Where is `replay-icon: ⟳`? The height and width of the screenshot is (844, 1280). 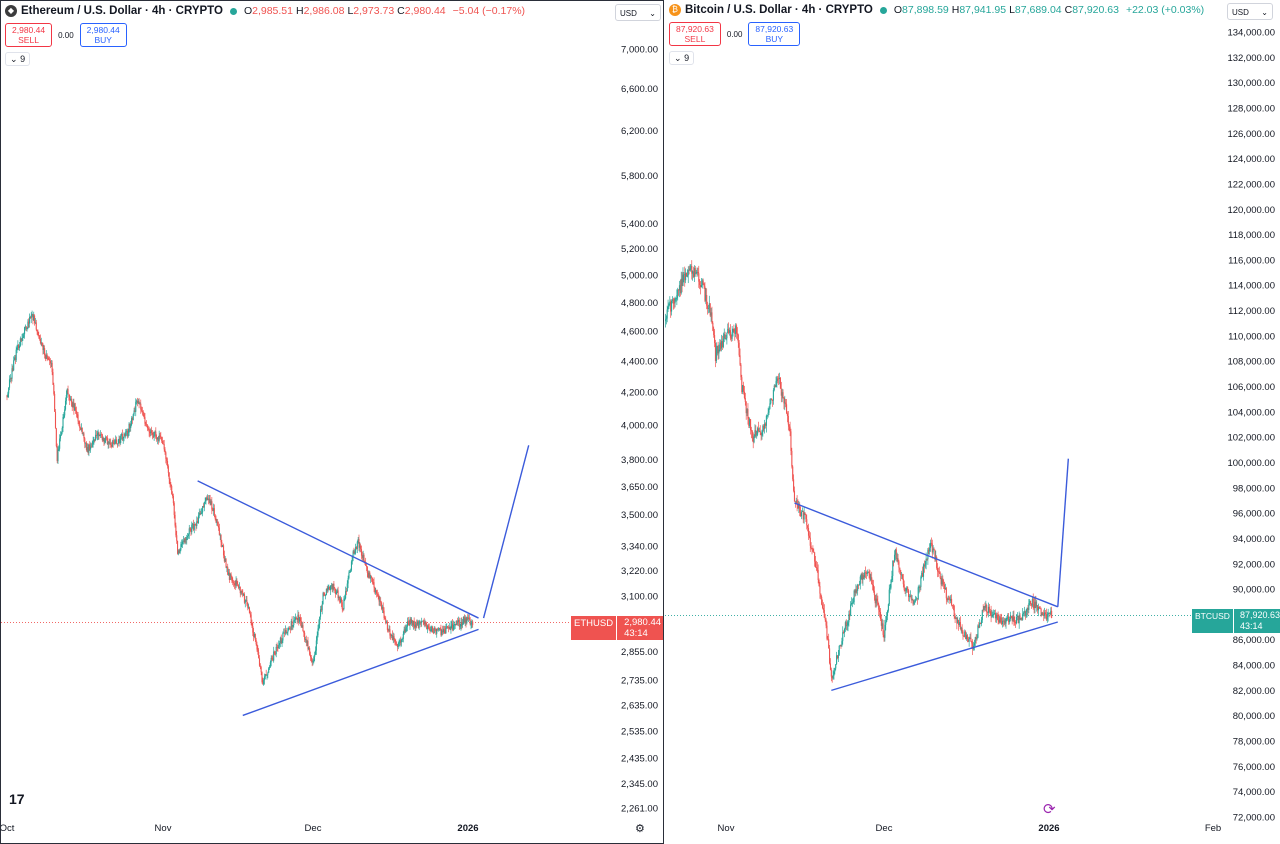 replay-icon: ⟳ is located at coordinates (1049, 809).